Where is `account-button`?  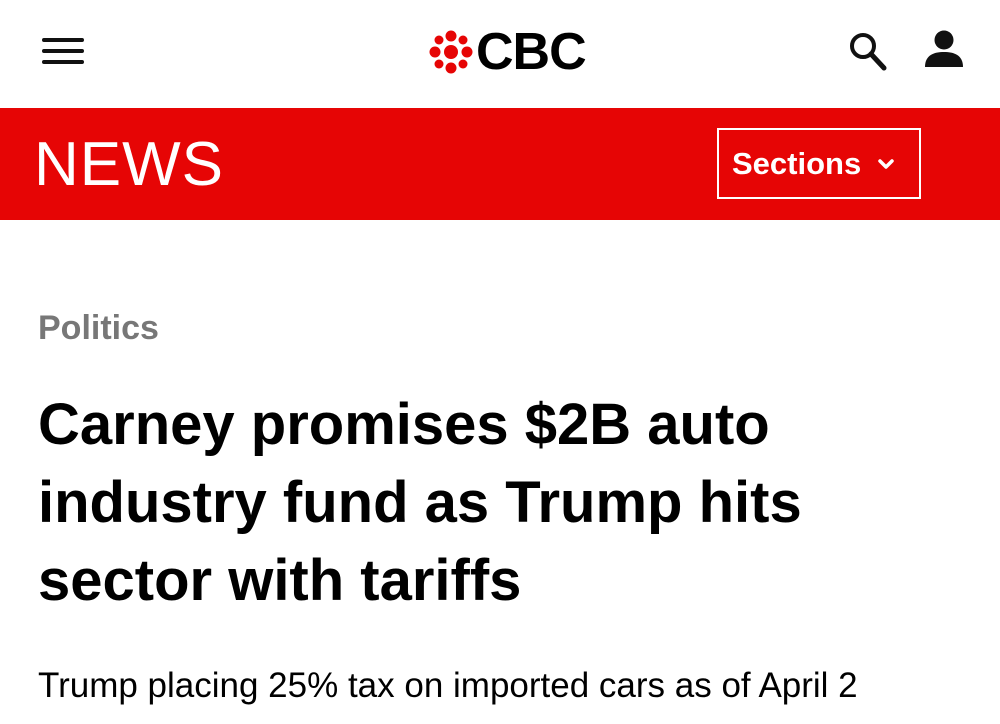 account-button is located at coordinates (944, 49).